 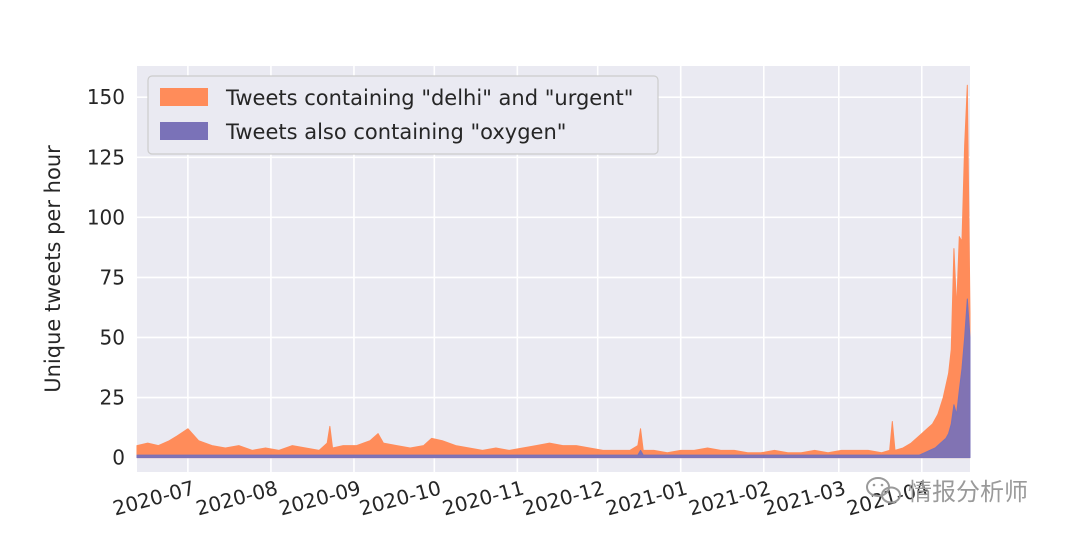 I want to click on x-tick-label: 2020-12, so click(x=563, y=498).